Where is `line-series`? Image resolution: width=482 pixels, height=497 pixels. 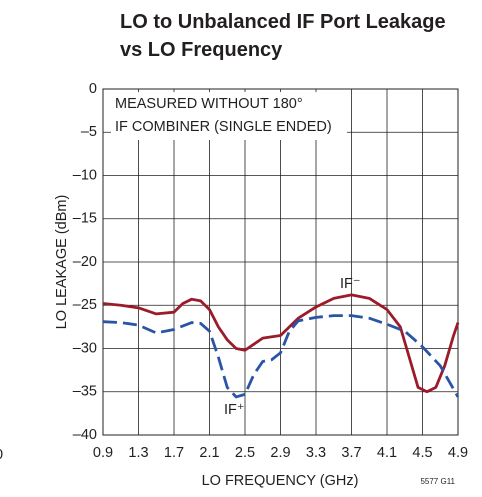
line-series is located at coordinates (281, 356).